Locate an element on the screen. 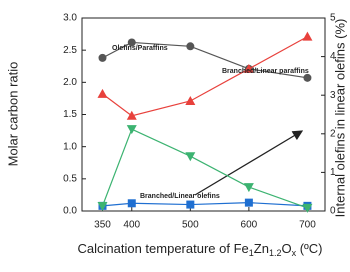 The height and width of the screenshot is (272, 350). y-tick-label: 1.5 is located at coordinates (70, 114).